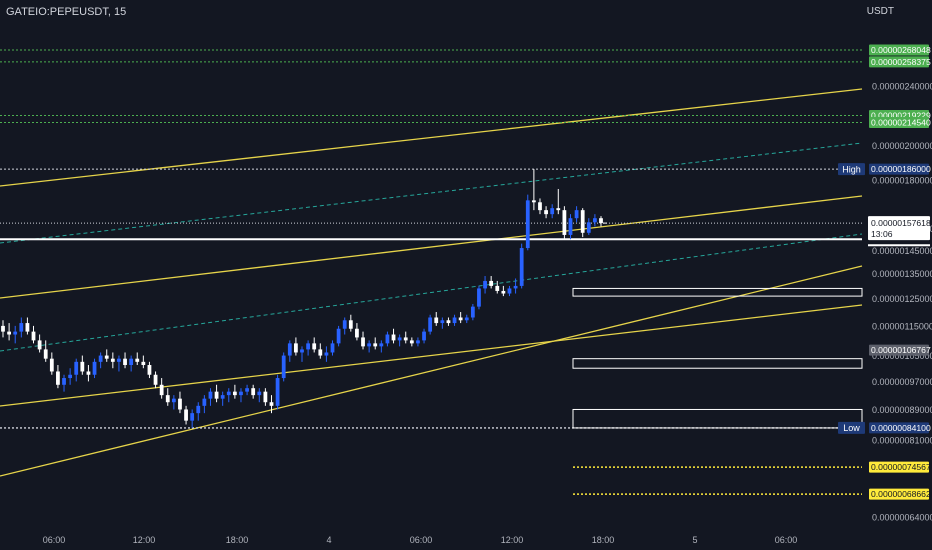 The height and width of the screenshot is (550, 932). What do you see at coordinates (902, 382) in the screenshot?
I see `y-tick-label: 0.00000097000` at bounding box center [902, 382].